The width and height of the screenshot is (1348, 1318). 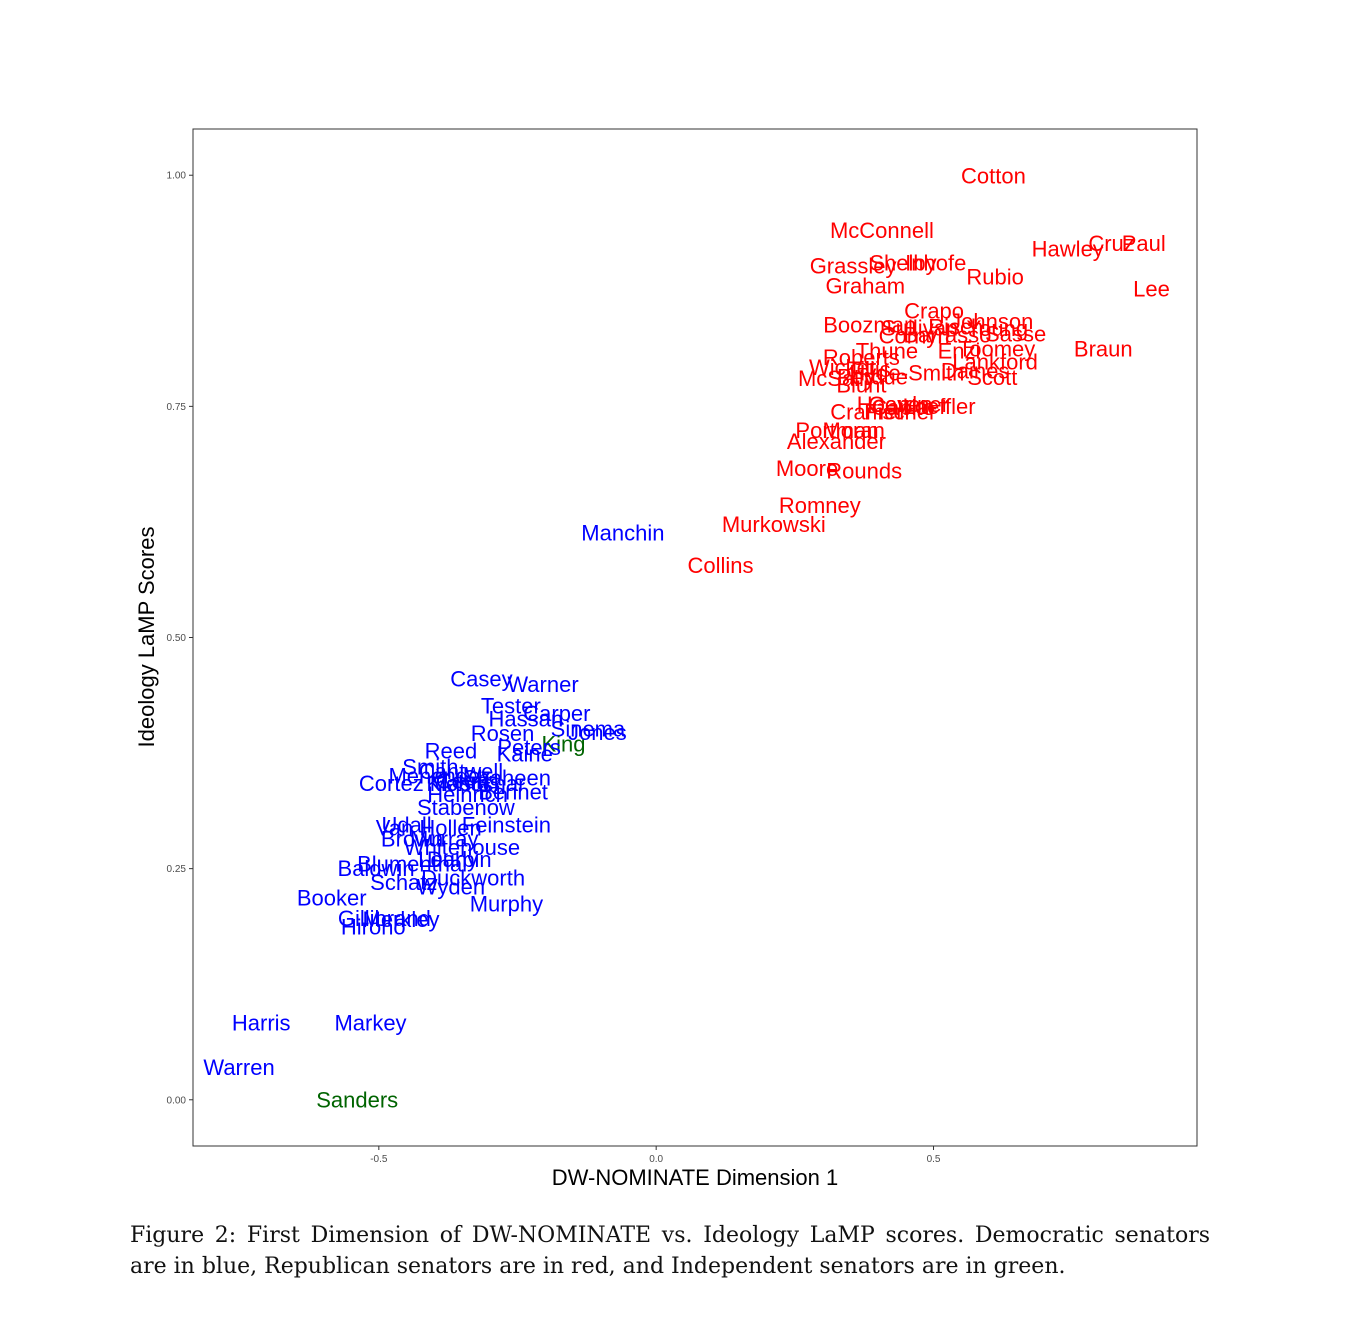 I want to click on point-label-feinstein: Feinstein, so click(x=506, y=825).